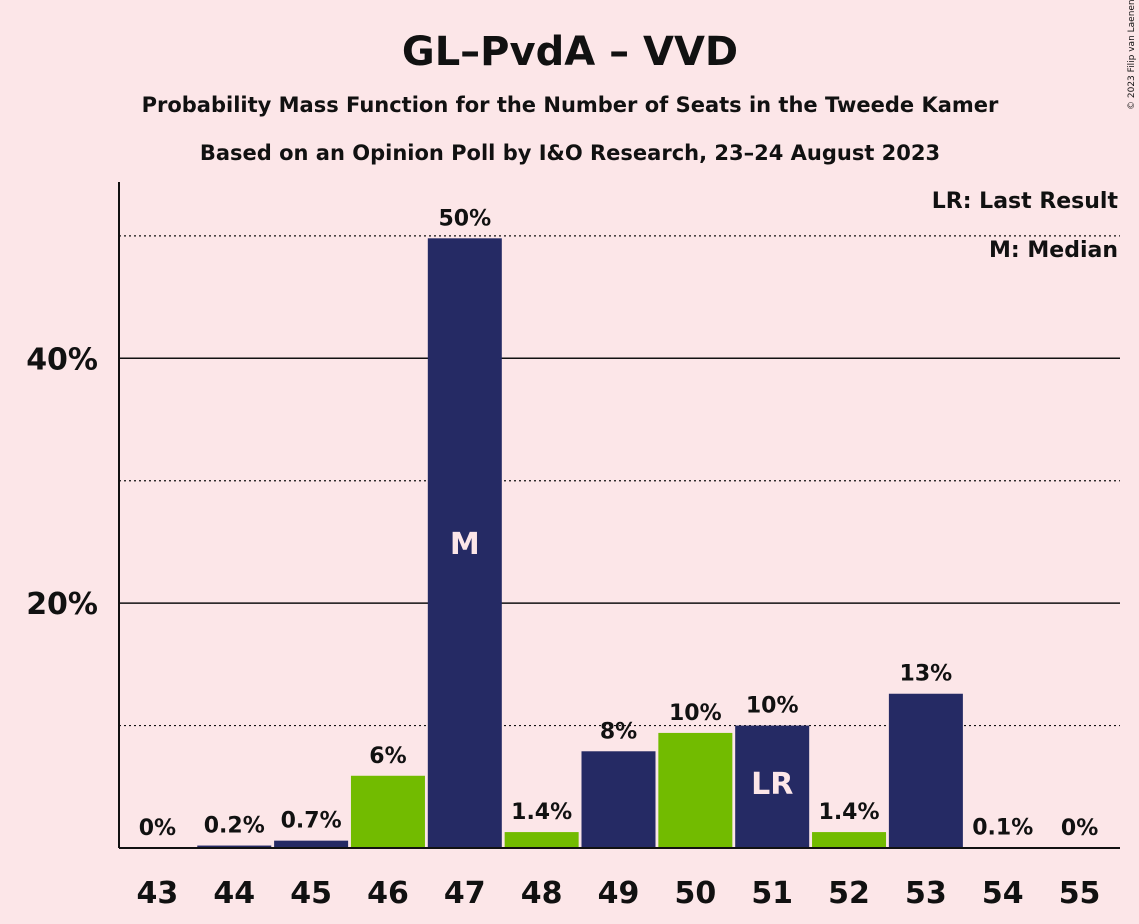 This screenshot has height=924, width=1139. What do you see at coordinates (234, 893) in the screenshot?
I see `x-tick-label-44: 44` at bounding box center [234, 893].